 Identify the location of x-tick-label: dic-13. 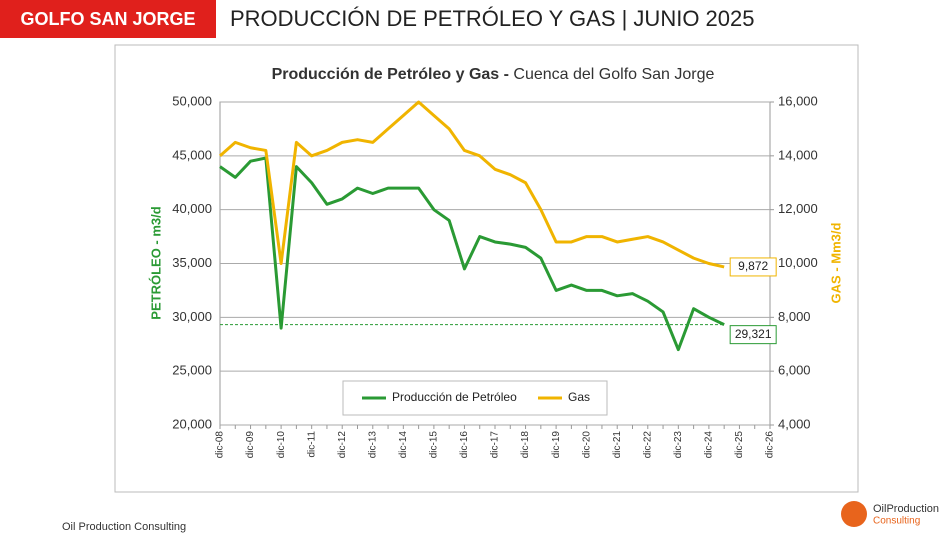
(372, 445).